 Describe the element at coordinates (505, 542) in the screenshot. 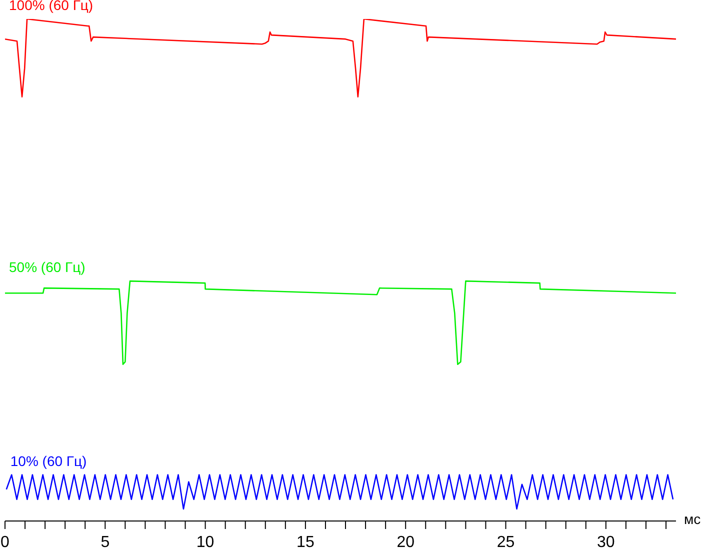

I see `x-tick-label: 25` at that location.